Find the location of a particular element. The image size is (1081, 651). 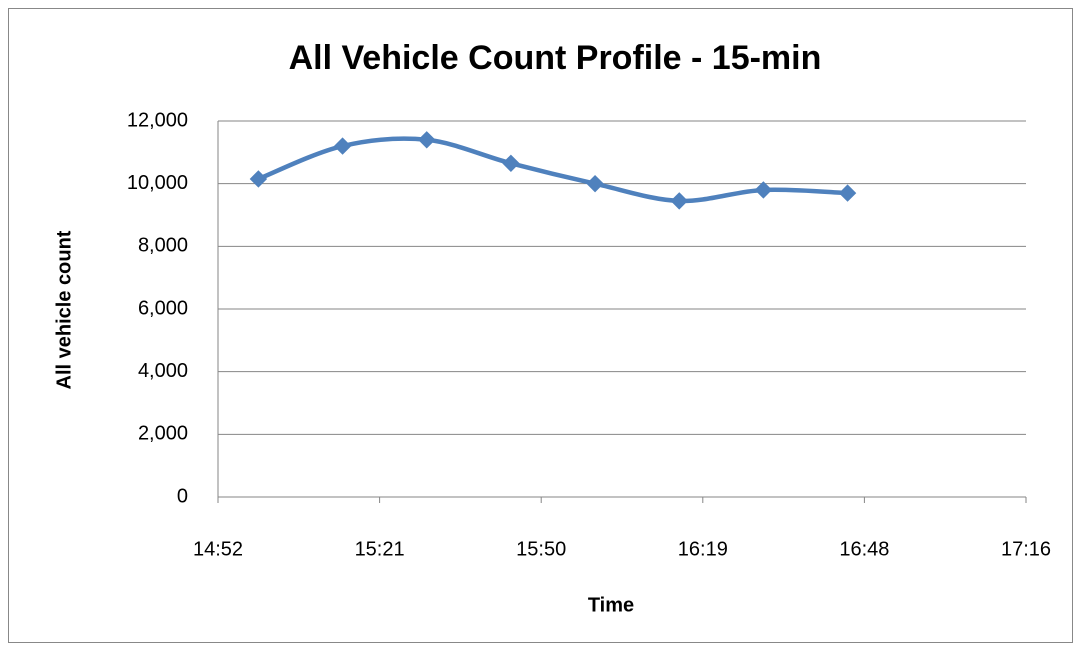

y-tick-label: 8,000 is located at coordinates (163, 246).